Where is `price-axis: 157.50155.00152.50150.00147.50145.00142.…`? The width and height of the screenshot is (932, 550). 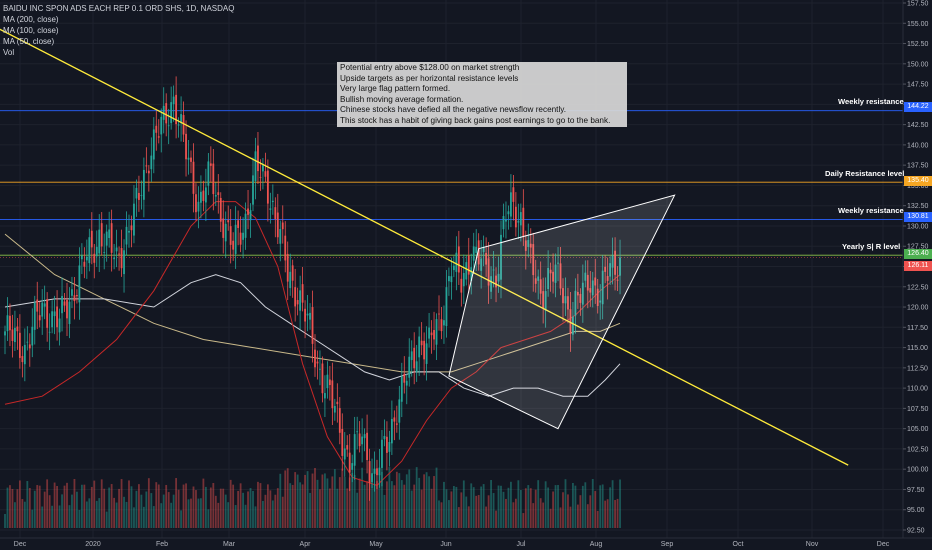
price-axis: 157.50155.00152.50150.00147.50145.00142.… is located at coordinates (917, 275).